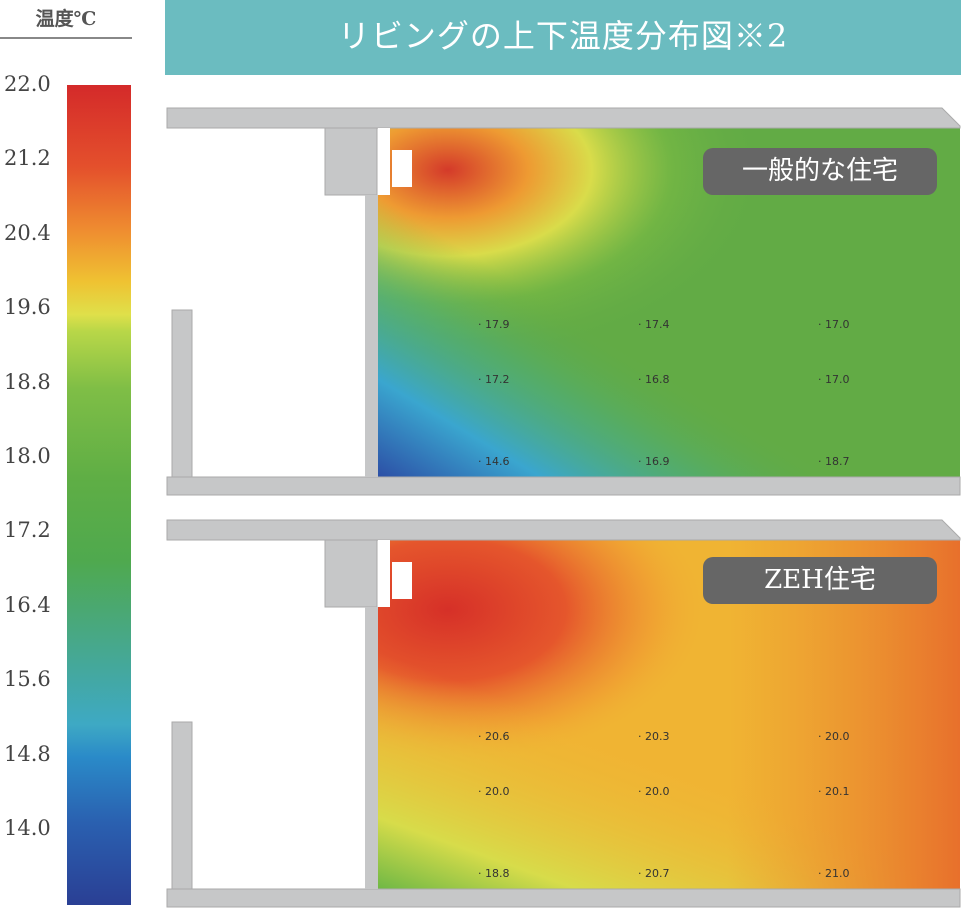  Describe the element at coordinates (654, 736) in the screenshot. I see `temperature-reading: · 20.3` at that location.